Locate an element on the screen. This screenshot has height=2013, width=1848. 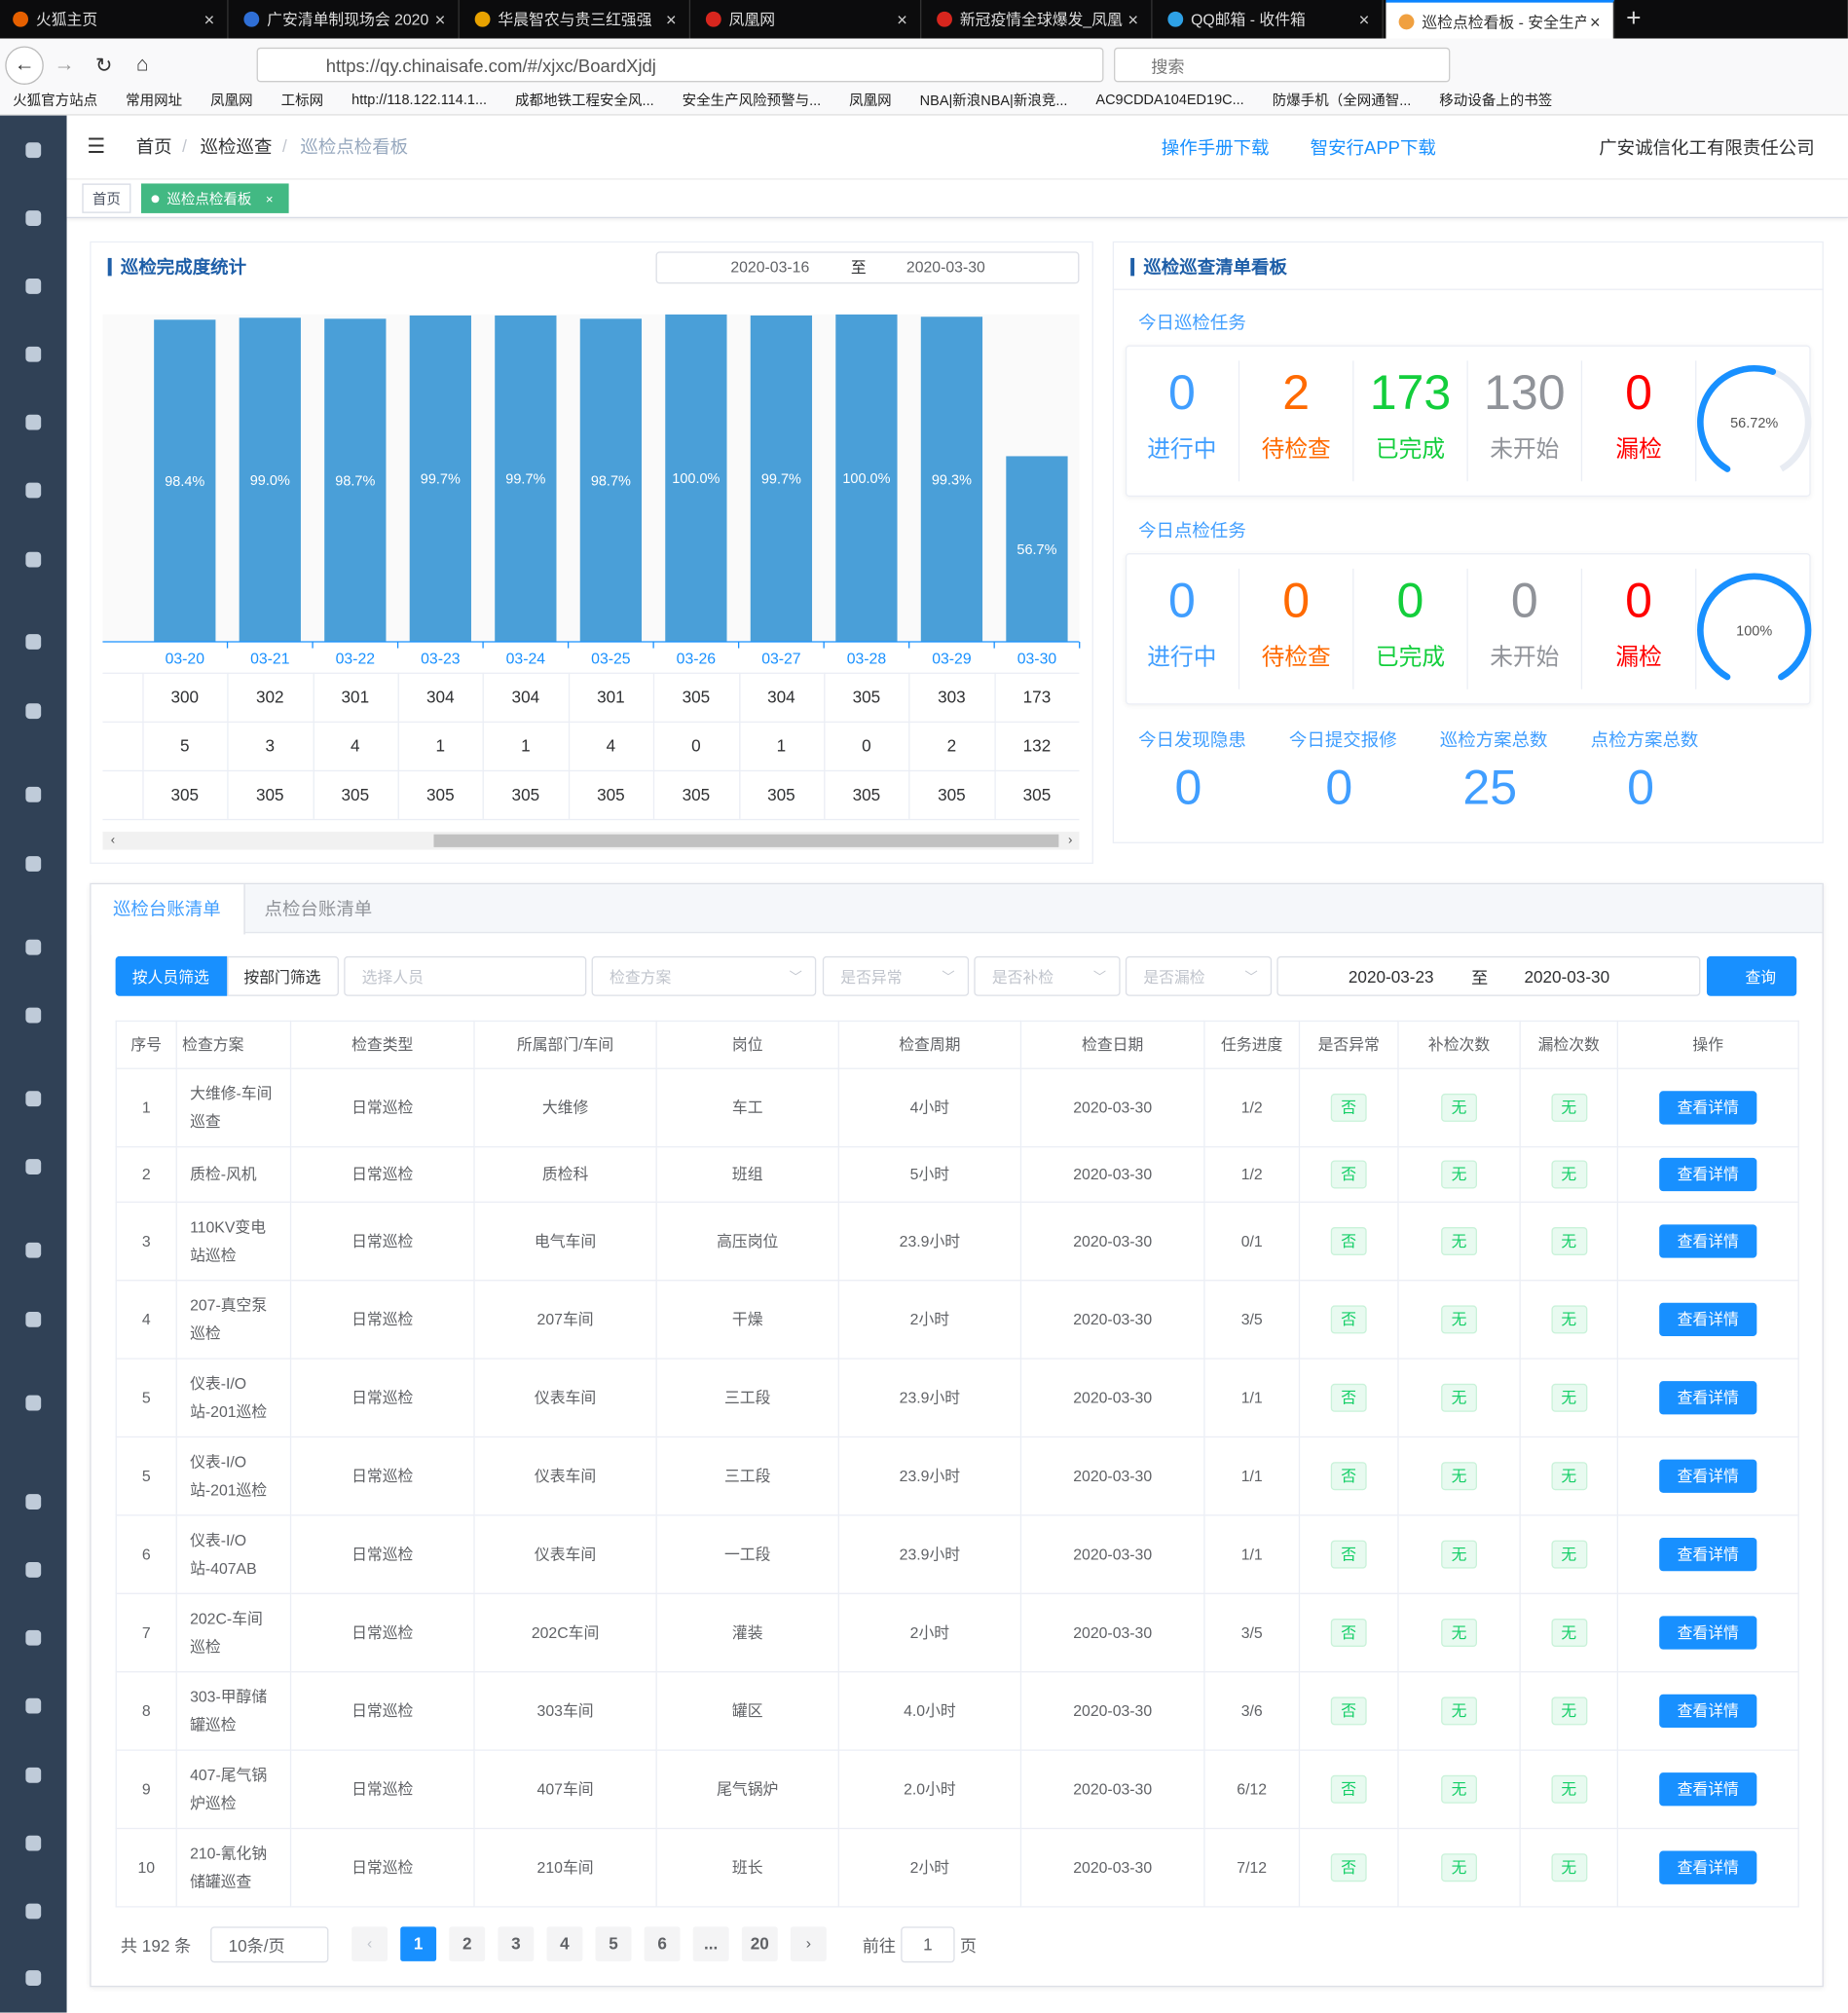
breadcrumb: 首页 is located at coordinates (153, 146).